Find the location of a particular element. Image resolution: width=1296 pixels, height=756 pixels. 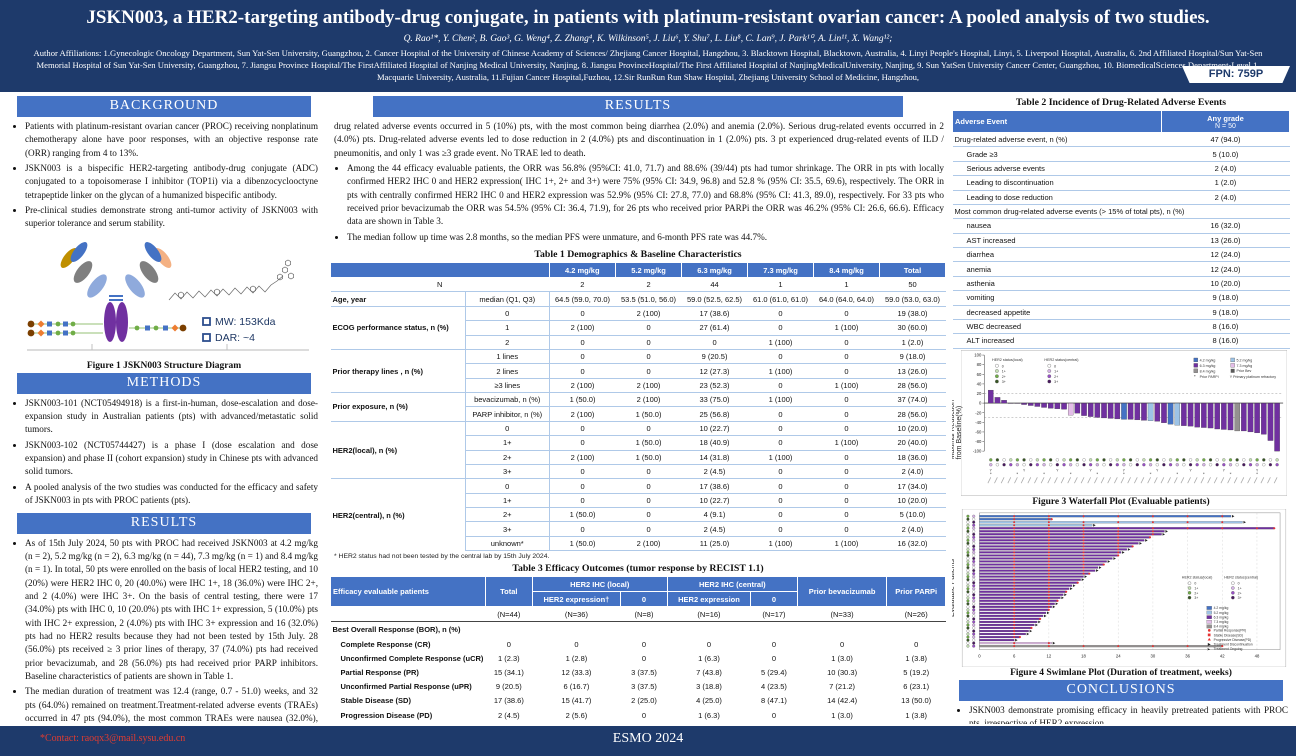

svg-text: 5.2 mg/kg is located at coordinates (1221, 612).